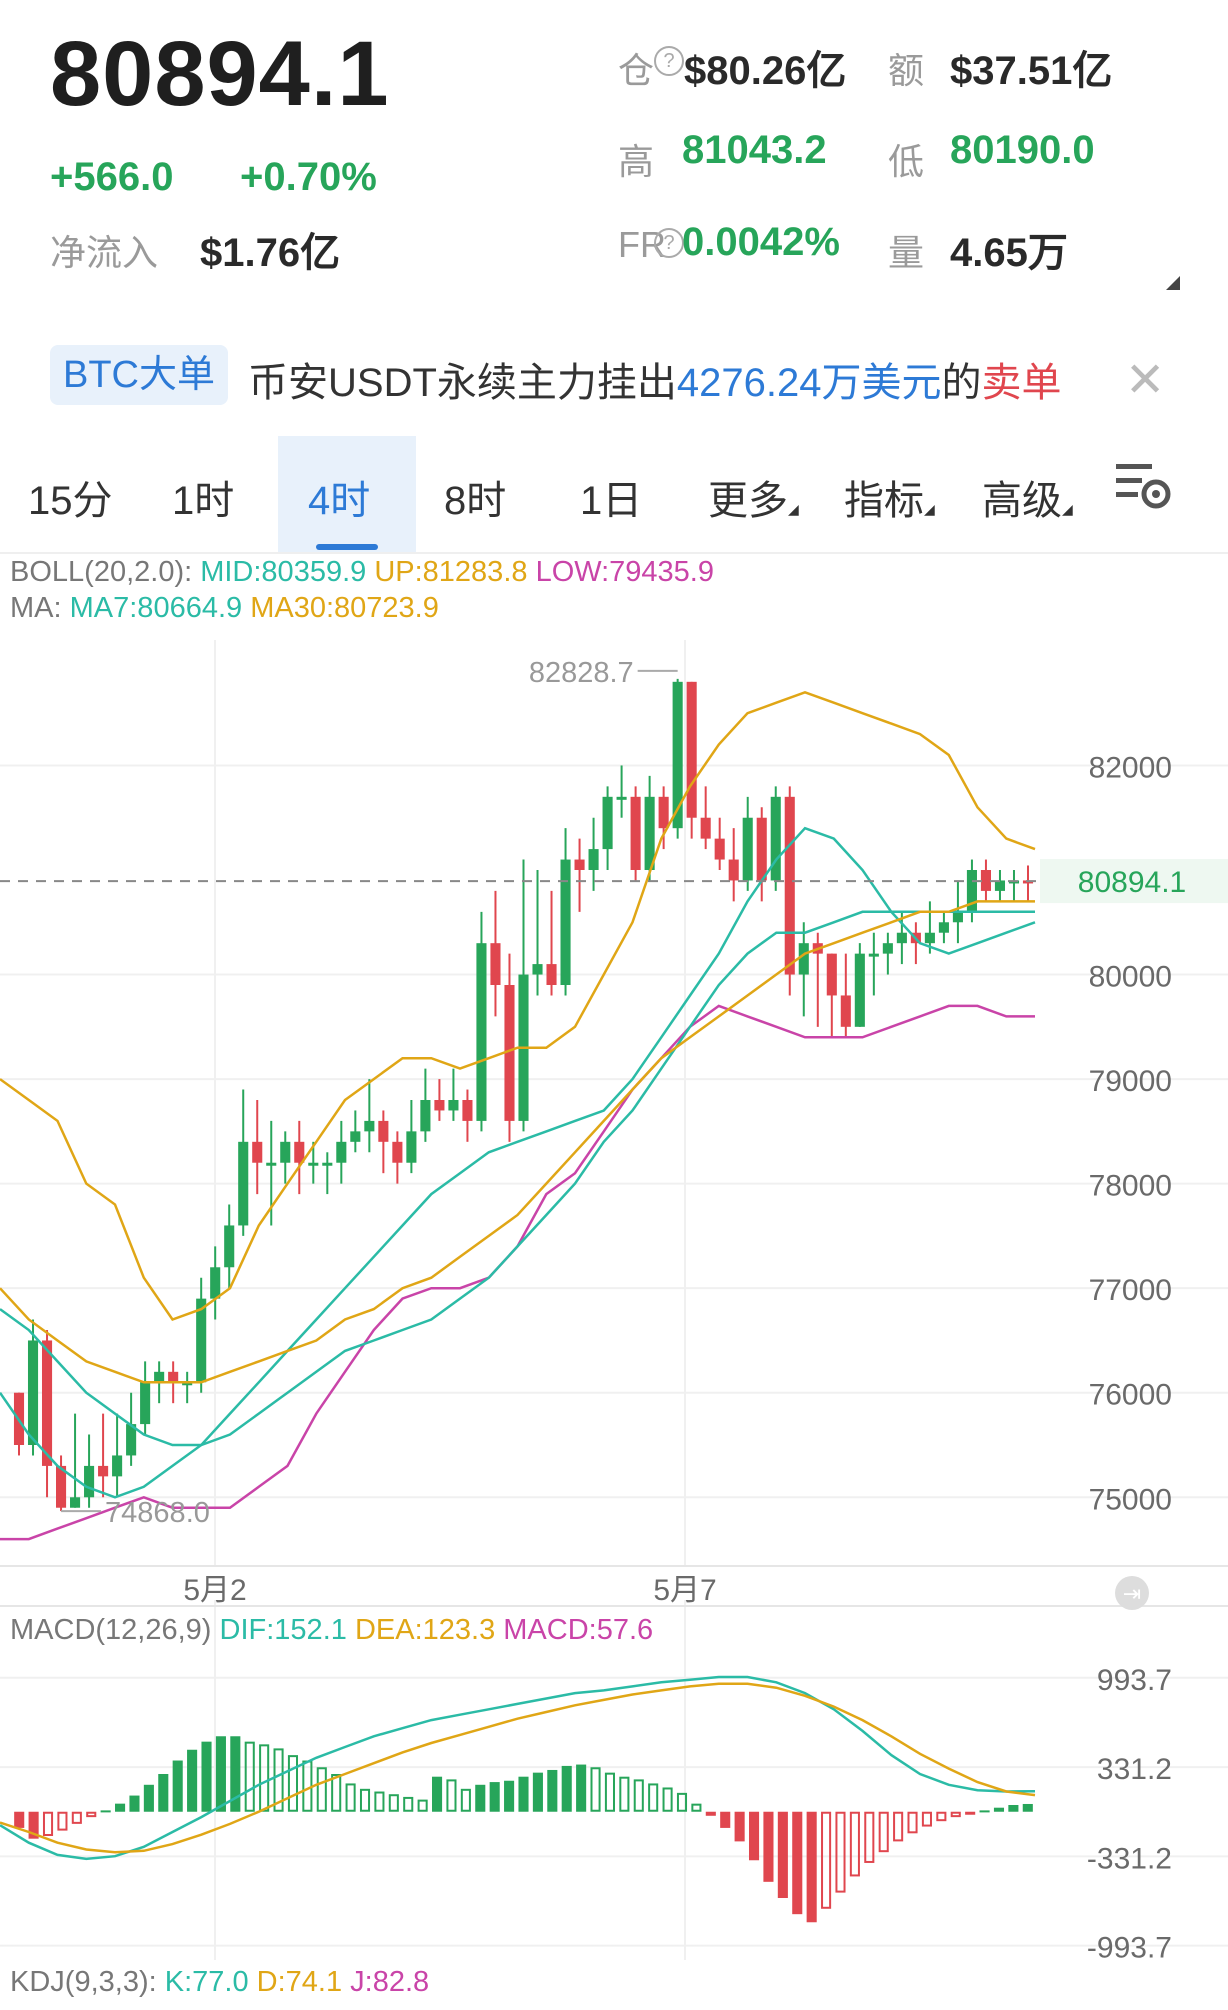 This screenshot has height=2010, width=1228. What do you see at coordinates (1143, 486) in the screenshot?
I see `chart-settings-icon` at bounding box center [1143, 486].